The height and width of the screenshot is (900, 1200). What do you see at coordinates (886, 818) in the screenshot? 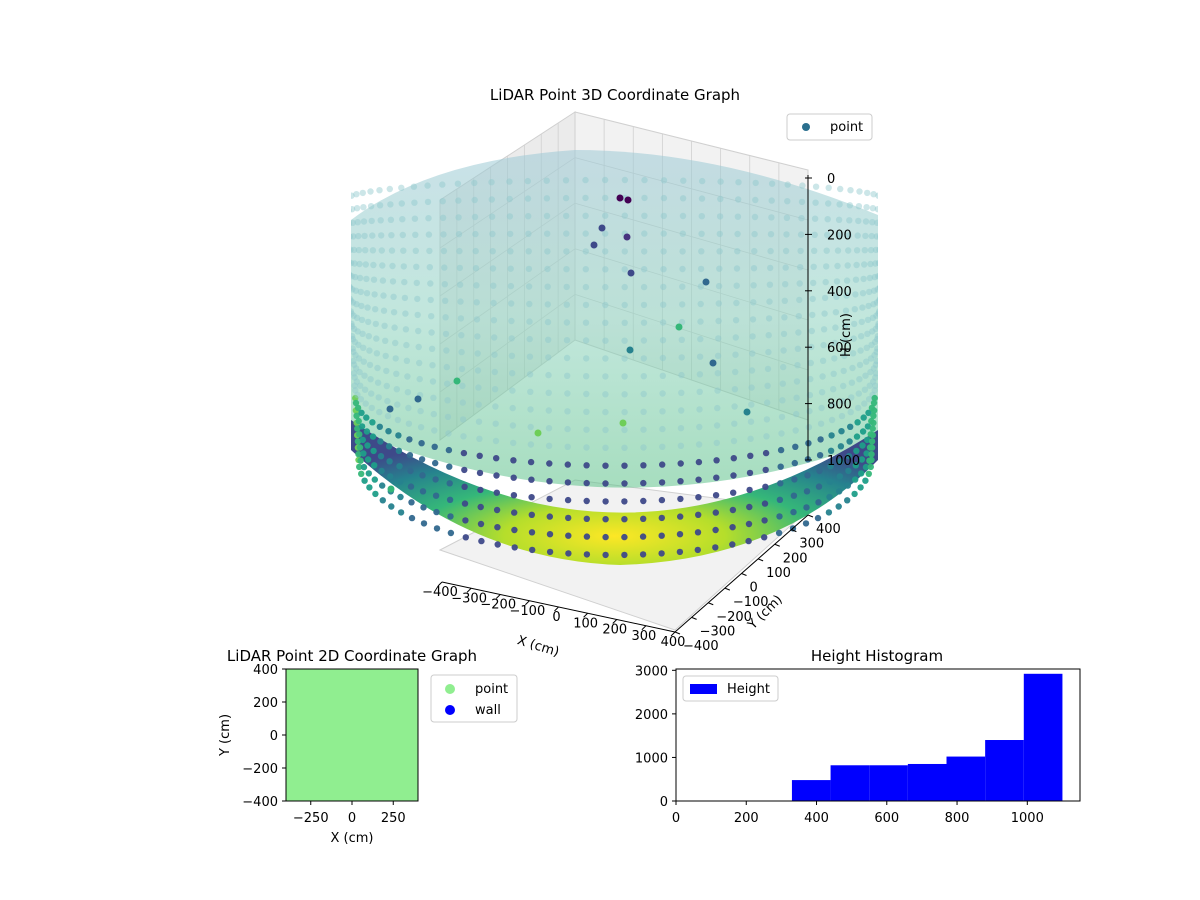
I see `x-tick-label: 600` at bounding box center [886, 818].